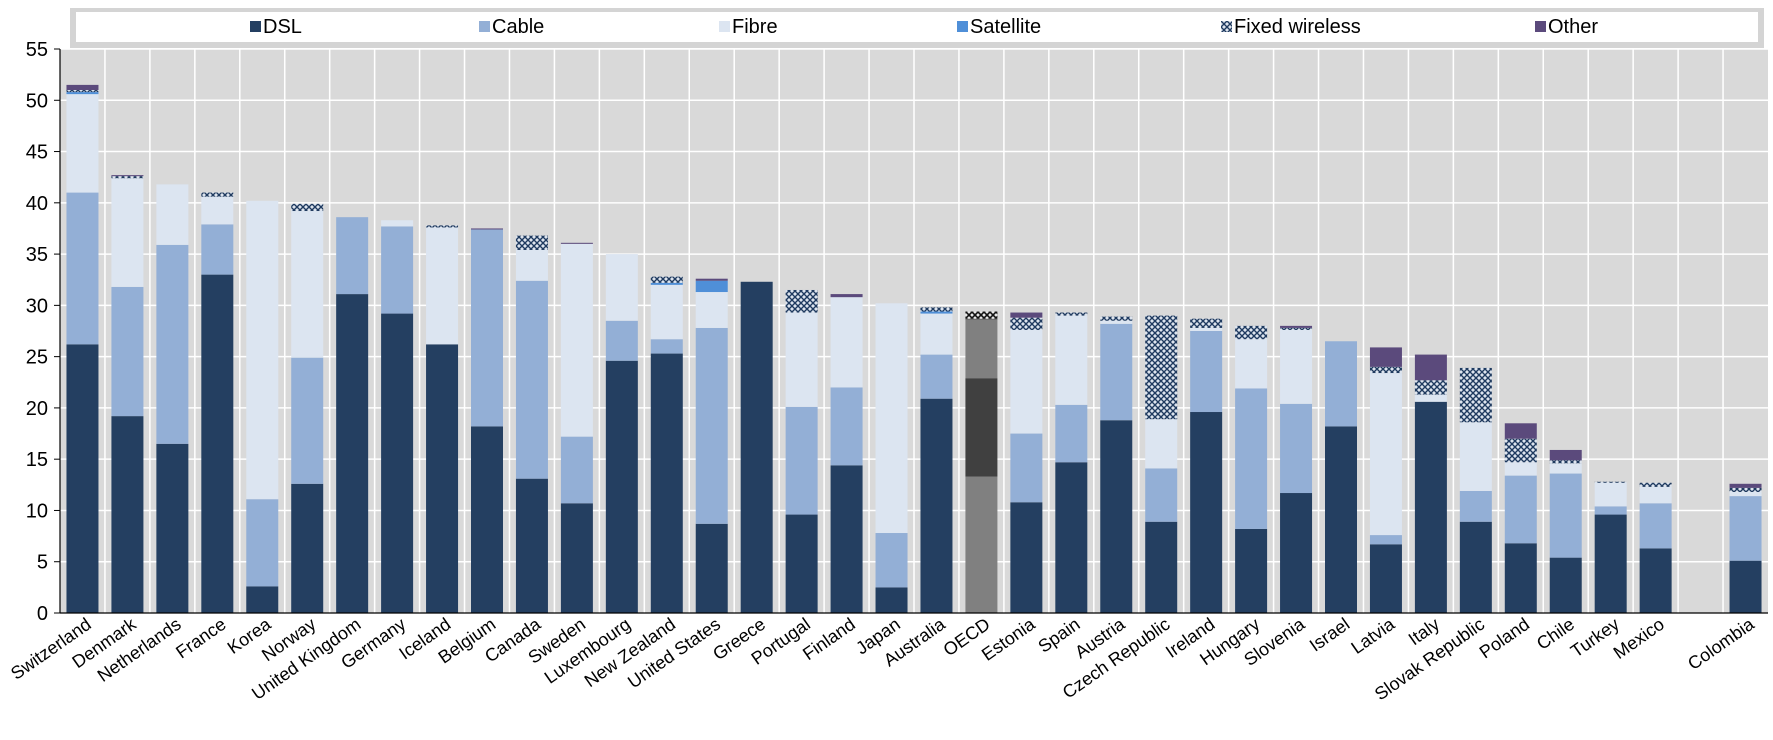 The width and height of the screenshot is (1773, 740). Describe the element at coordinates (1385, 578) in the screenshot. I see `bar-dsl-latvia` at that location.